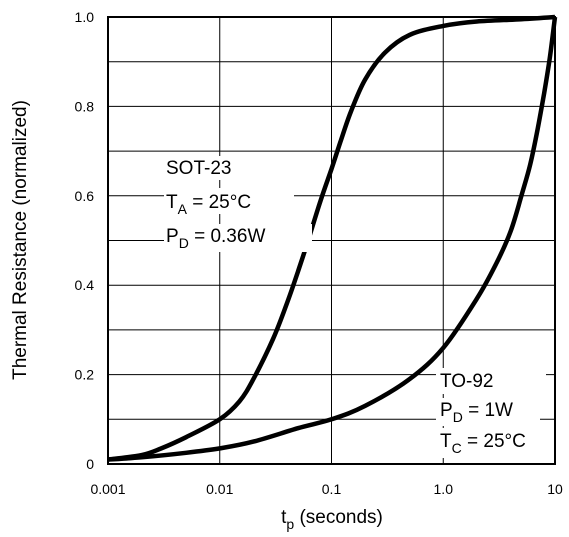  I want to click on y-tick-label: 0.4, so click(85, 285).